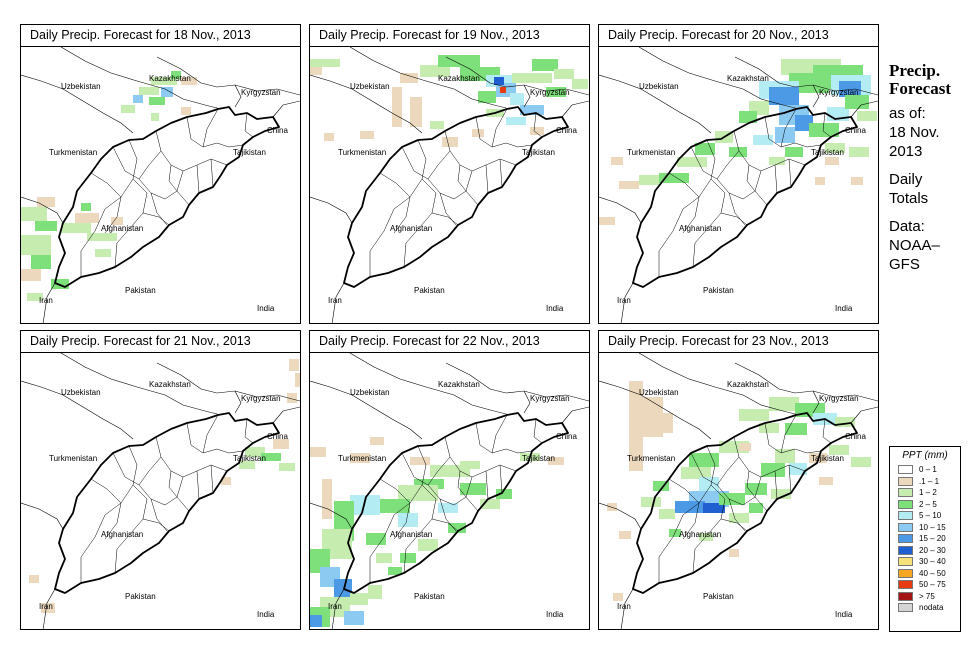 This screenshot has height=646, width=975. What do you see at coordinates (928, 469) in the screenshot?
I see `legend-label: 0 – 1` at bounding box center [928, 469].